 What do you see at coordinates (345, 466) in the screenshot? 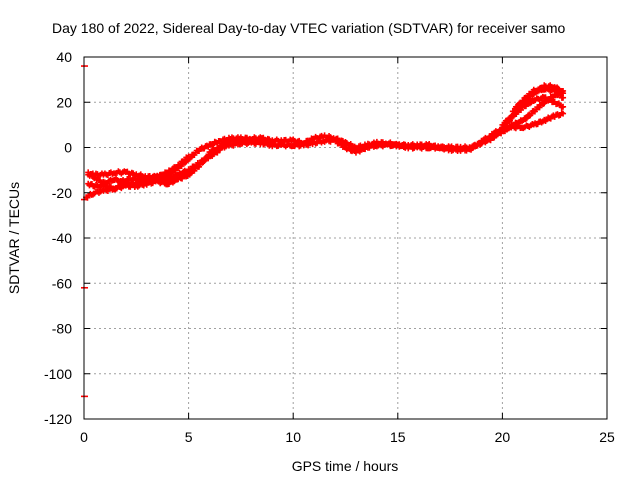
I see `x-axis-label: GPS time / hours` at bounding box center [345, 466].